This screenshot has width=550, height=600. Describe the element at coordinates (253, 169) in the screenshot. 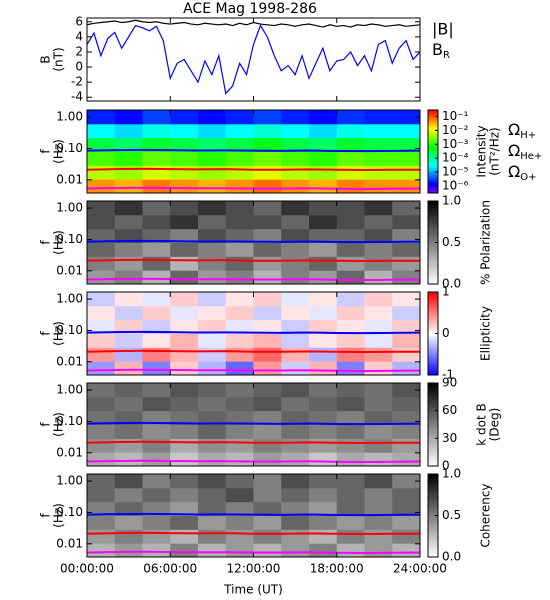

I see `gyrofrequency-line` at that location.